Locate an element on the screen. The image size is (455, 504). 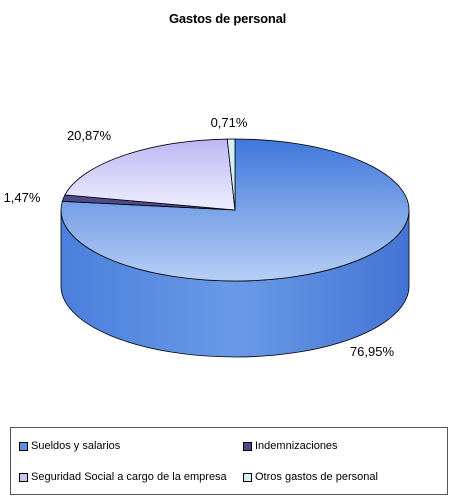
legend-item-sueldos: Sueldos y salarios is located at coordinates (69, 446).